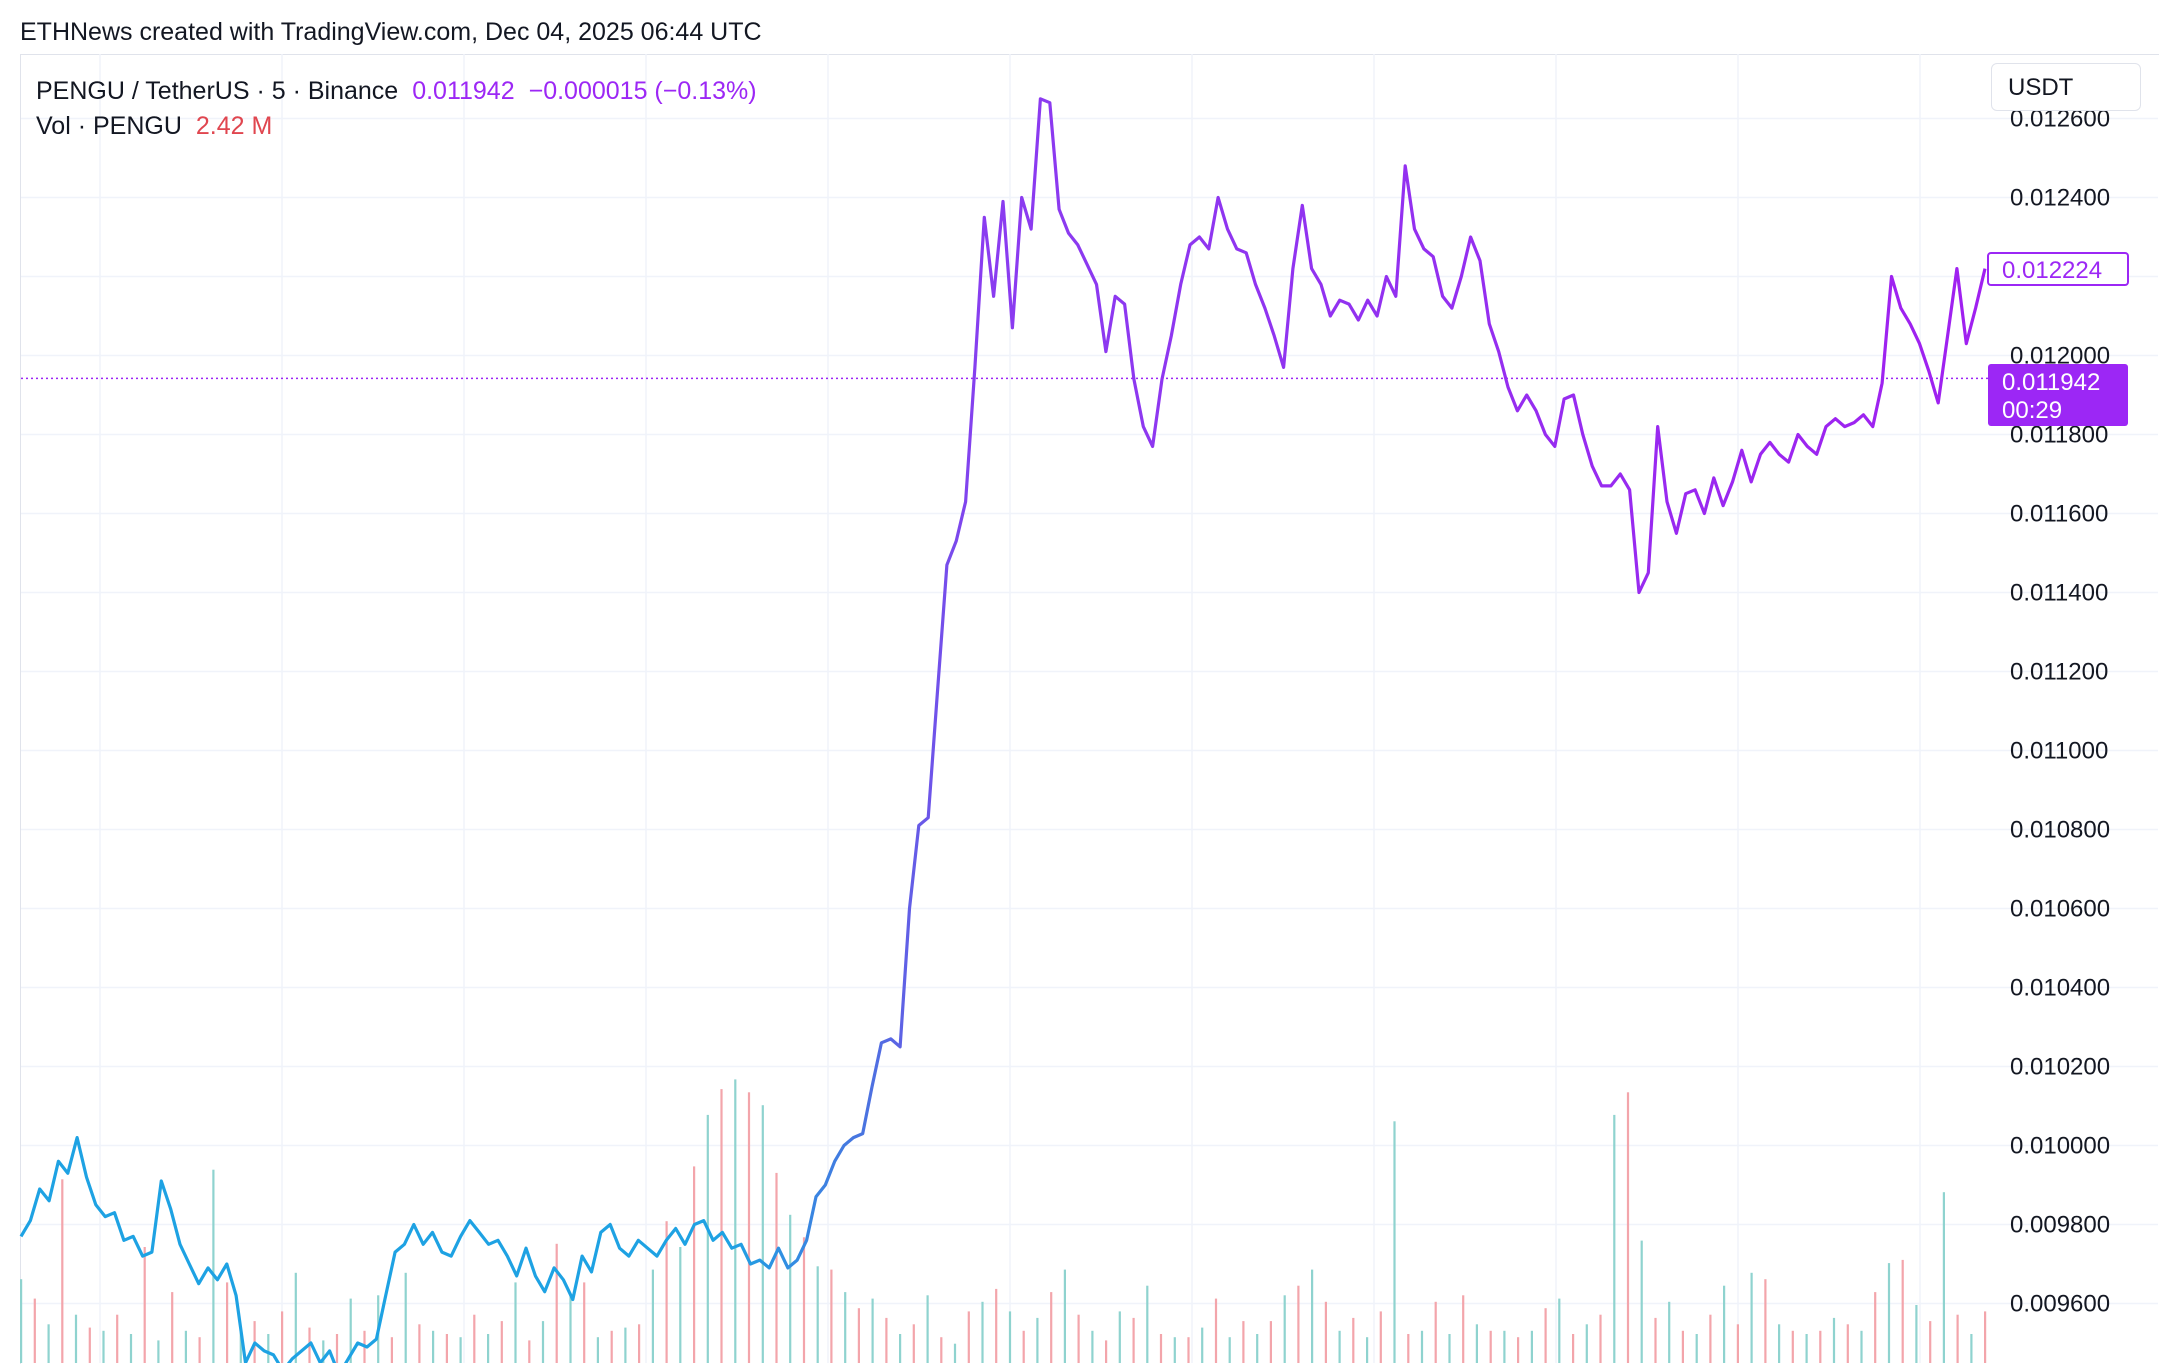 The height and width of the screenshot is (1364, 2168). Describe the element at coordinates (2066, 87) in the screenshot. I see `currency-unit-selector: USDT` at that location.